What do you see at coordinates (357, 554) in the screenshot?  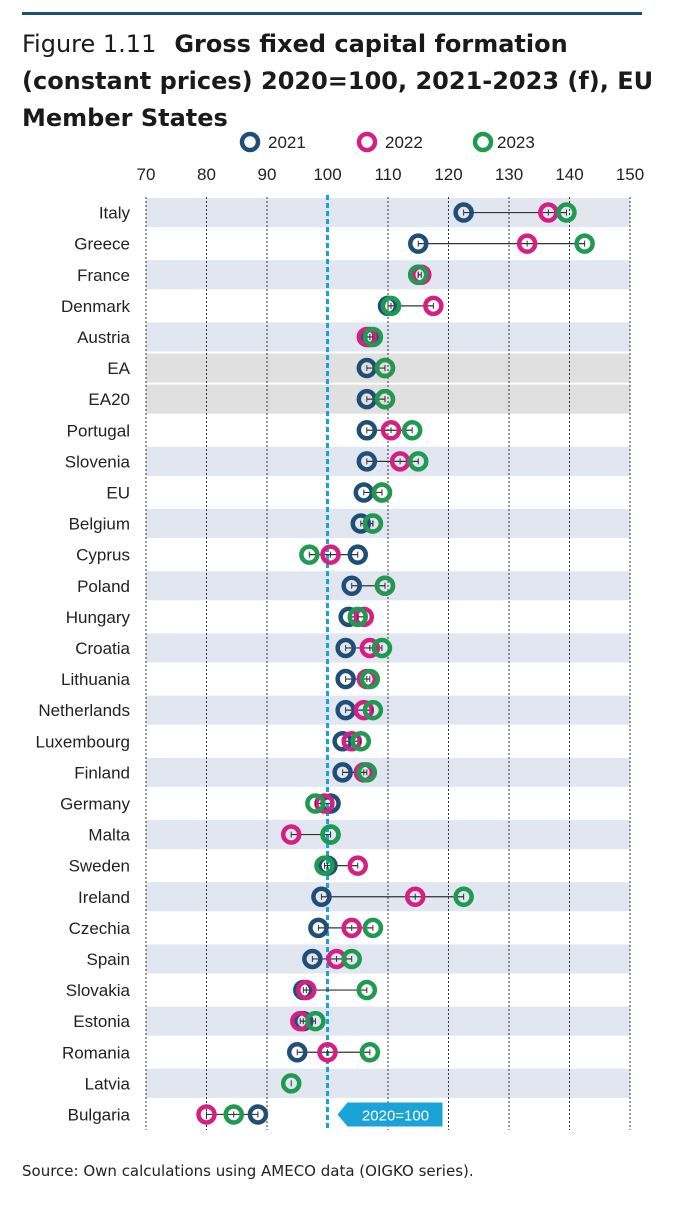 I see `point-cyprus-2021` at bounding box center [357, 554].